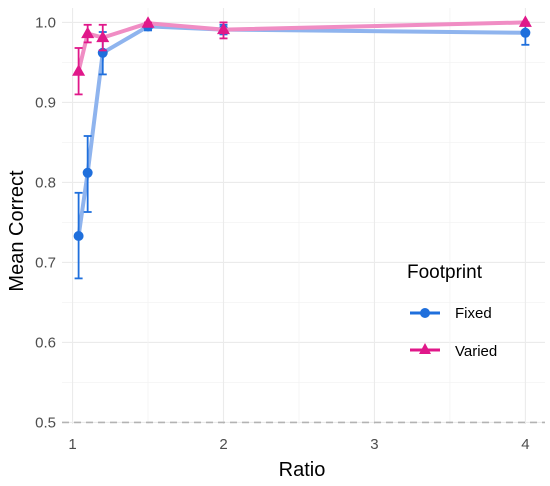  What do you see at coordinates (17, 231) in the screenshot?
I see `y-axis-title: Mean Correct` at bounding box center [17, 231].